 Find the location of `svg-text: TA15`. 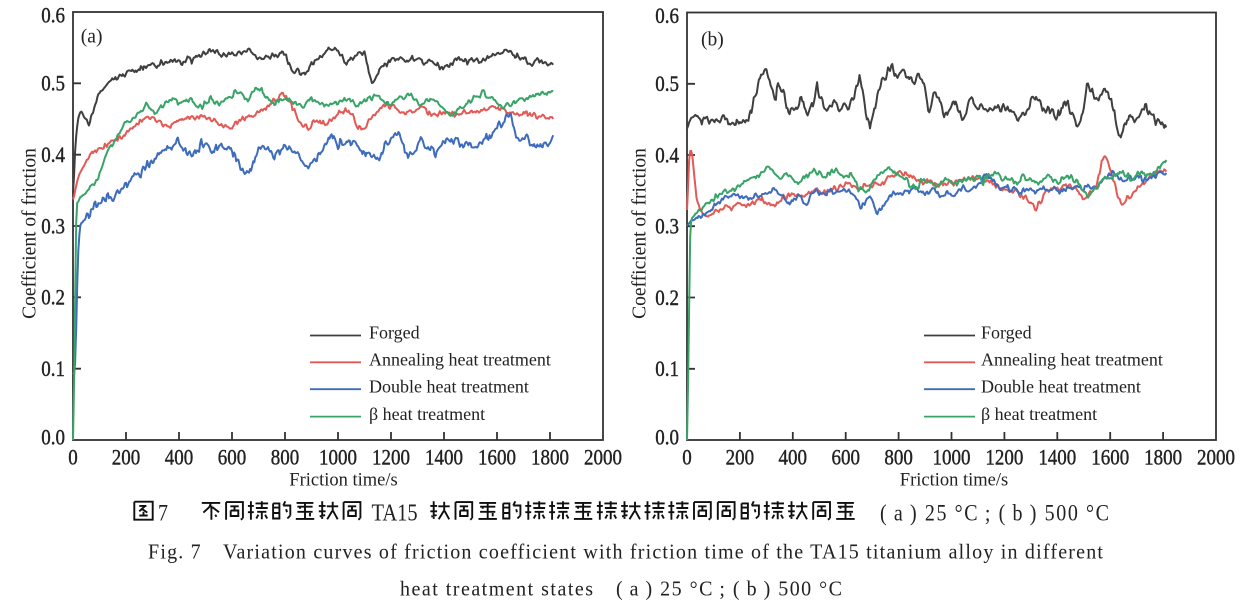

svg-text: TA15 is located at coordinates (395, 512).